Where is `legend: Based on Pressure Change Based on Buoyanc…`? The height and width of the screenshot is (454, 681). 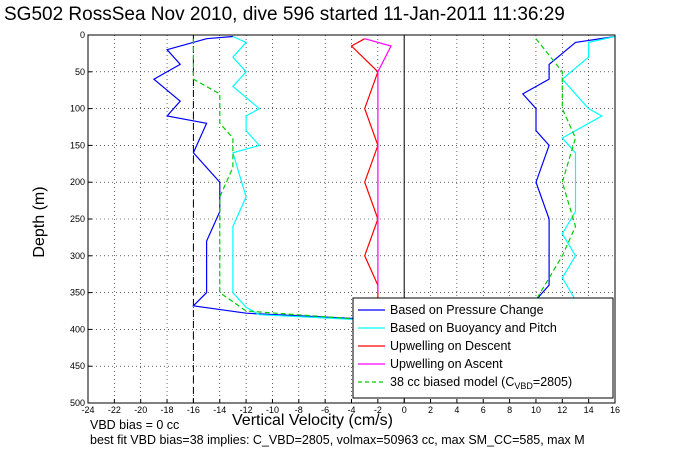
legend: Based on Pressure Change Based on Buoyanc… is located at coordinates (483, 348).